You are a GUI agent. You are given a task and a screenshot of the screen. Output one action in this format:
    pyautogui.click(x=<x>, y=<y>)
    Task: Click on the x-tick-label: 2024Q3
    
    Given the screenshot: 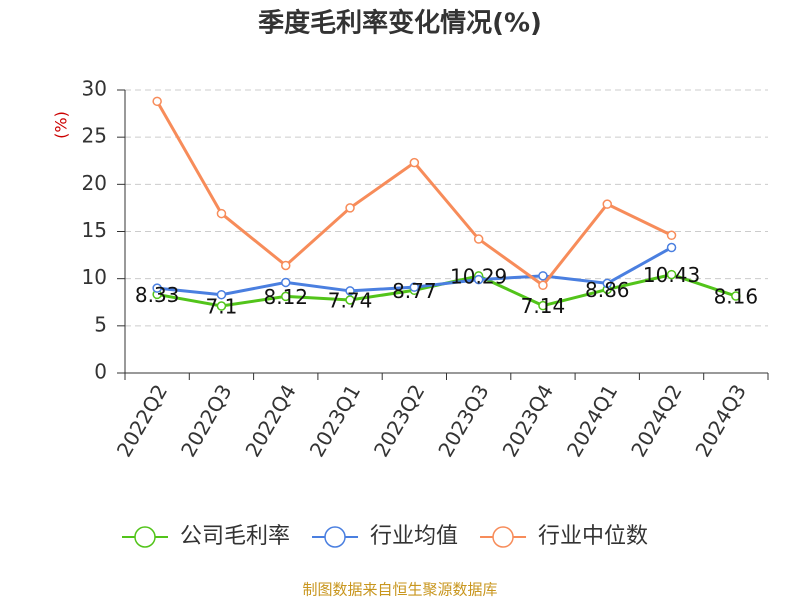 What is the action you would take?
    pyautogui.click(x=720, y=420)
    